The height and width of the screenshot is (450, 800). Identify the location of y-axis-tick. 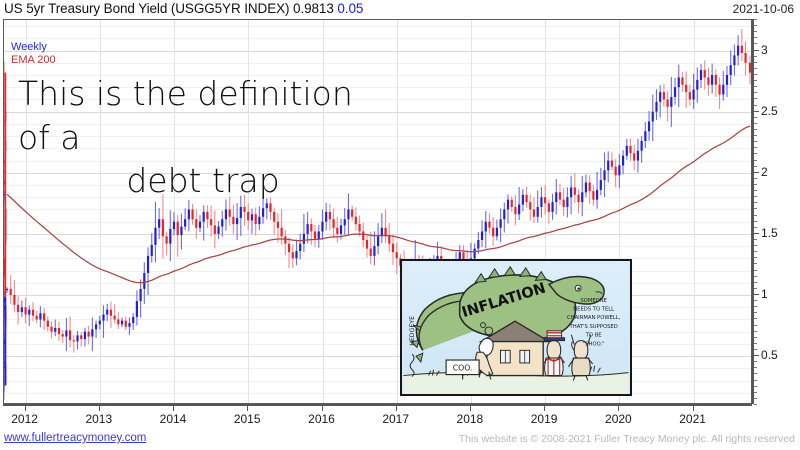
(756, 50).